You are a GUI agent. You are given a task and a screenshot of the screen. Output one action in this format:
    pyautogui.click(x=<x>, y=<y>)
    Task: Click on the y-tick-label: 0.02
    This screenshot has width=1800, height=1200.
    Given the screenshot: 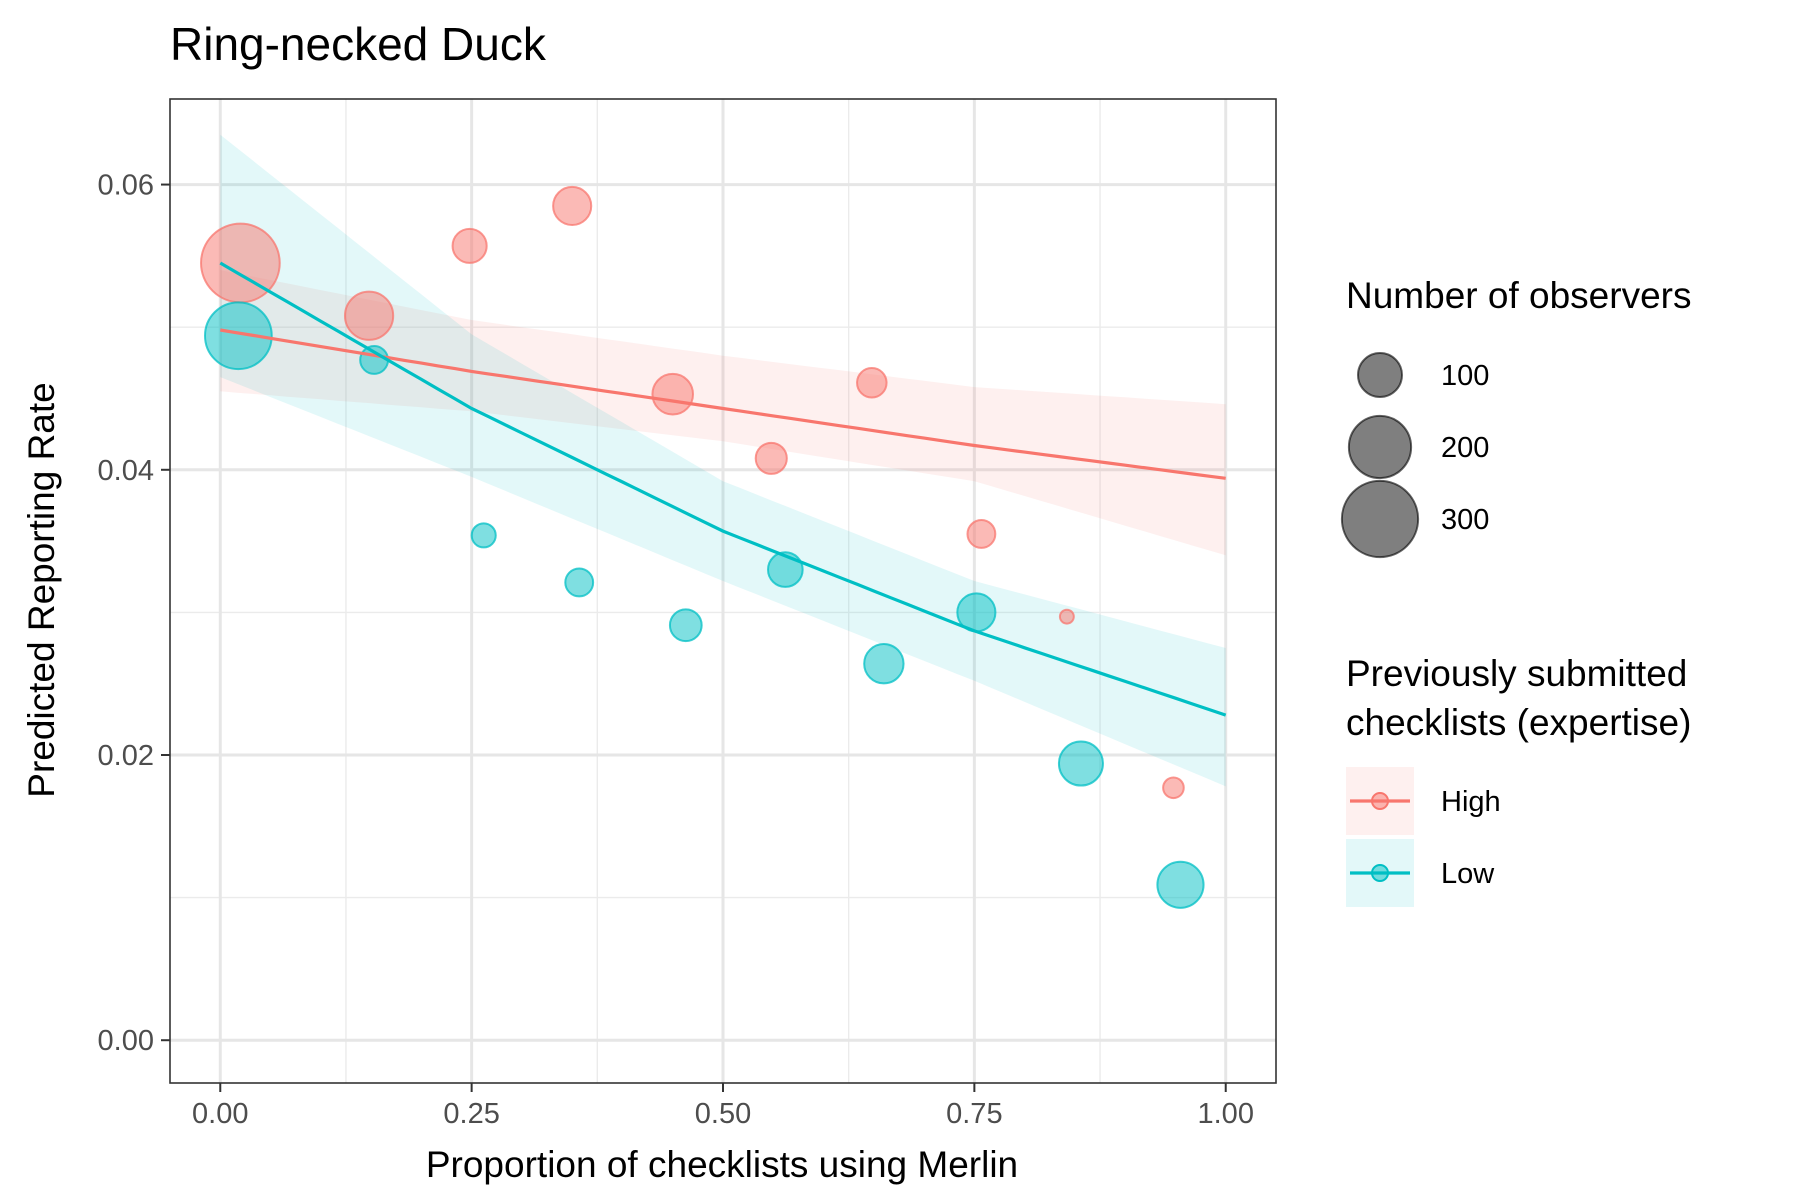 What is the action you would take?
    pyautogui.click(x=126, y=756)
    